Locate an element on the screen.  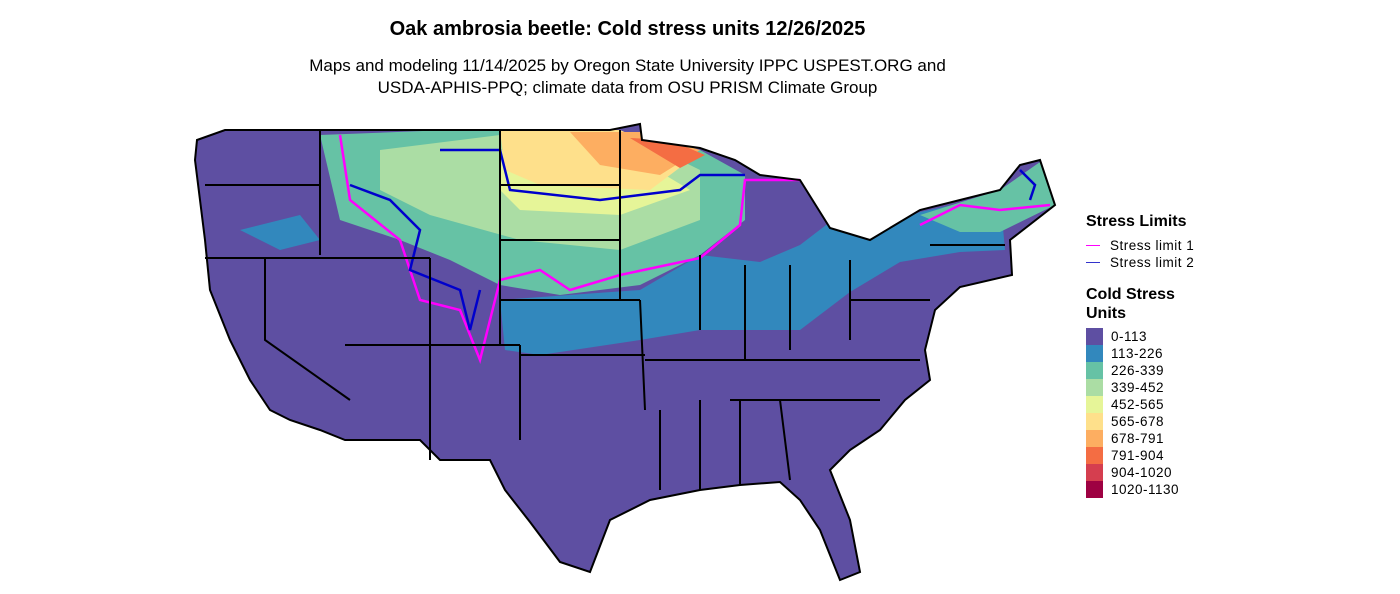
legend-bin-label: 904-1020 is located at coordinates (1142, 472).